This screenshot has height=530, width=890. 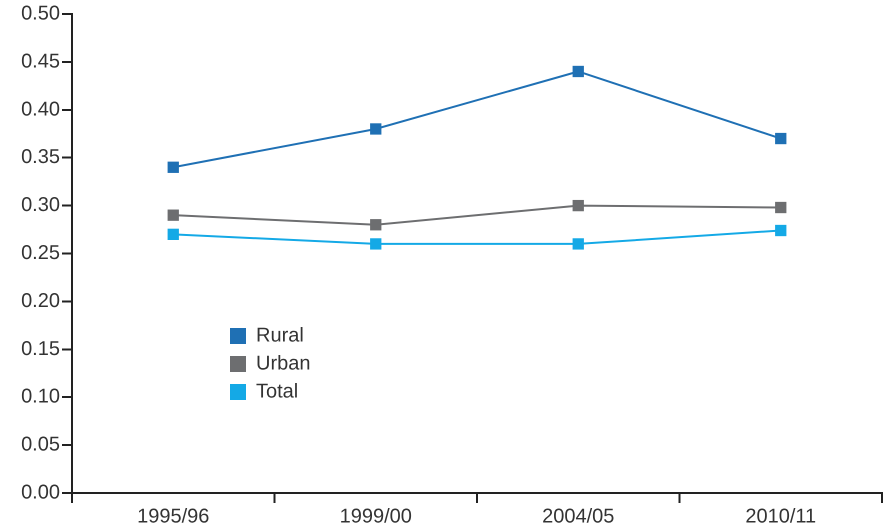 What do you see at coordinates (173, 517) in the screenshot?
I see `x-tick-label: 1995/96` at bounding box center [173, 517].